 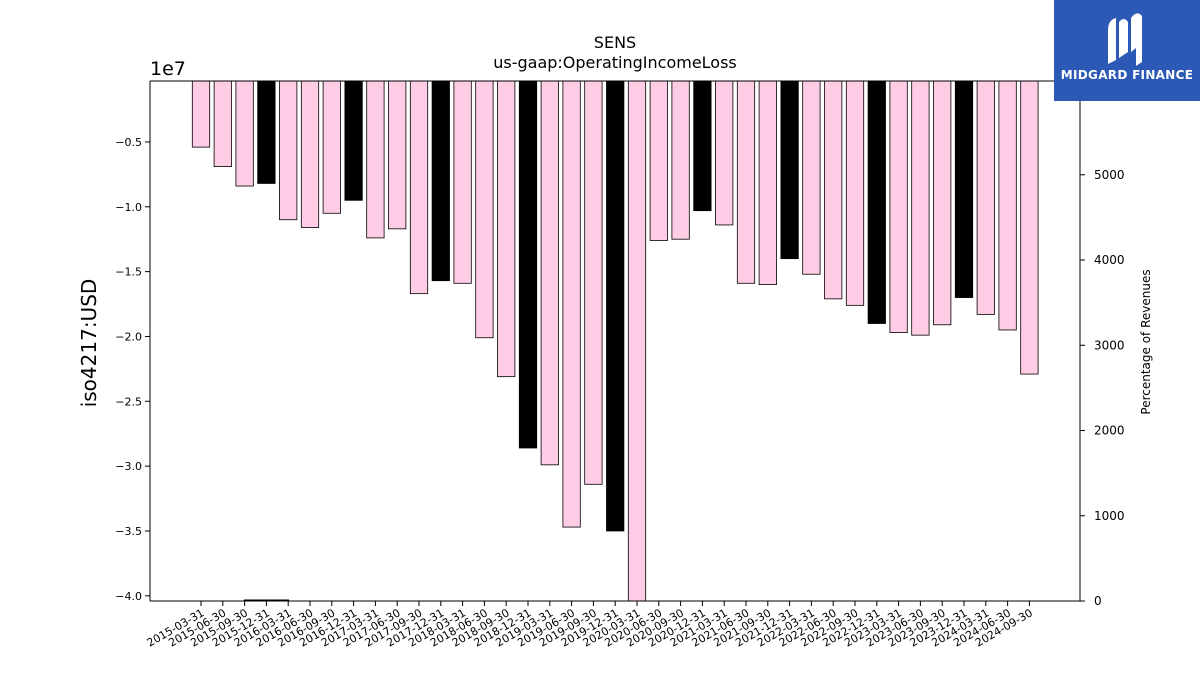 I want to click on y-offset-label: 1e7, so click(x=168, y=69).